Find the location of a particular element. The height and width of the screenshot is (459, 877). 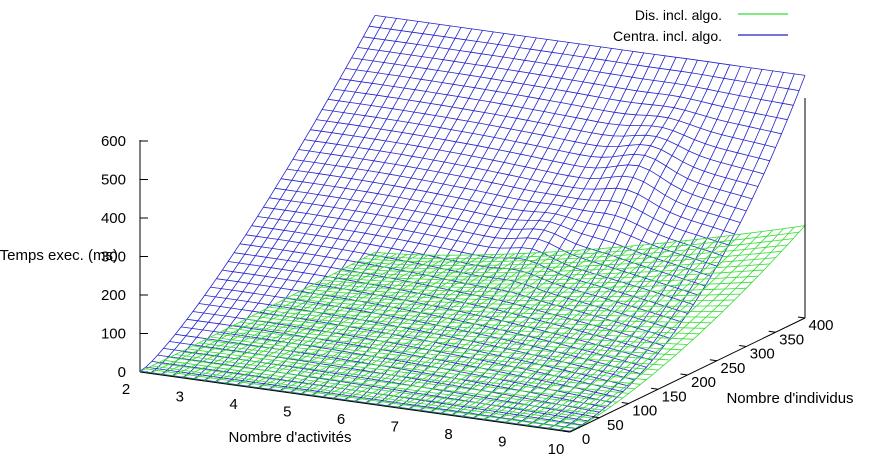

legend-label-dis: Dis. incl. algo. is located at coordinates (678, 15).